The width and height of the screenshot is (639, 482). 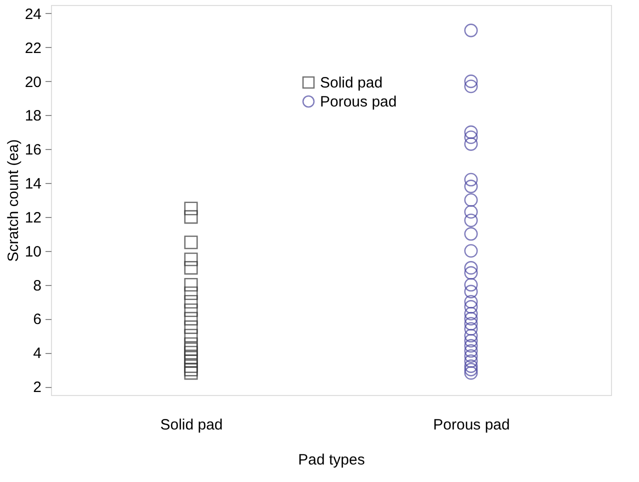 What do you see at coordinates (33, 184) in the screenshot?
I see `y-tick-label: 14` at bounding box center [33, 184].